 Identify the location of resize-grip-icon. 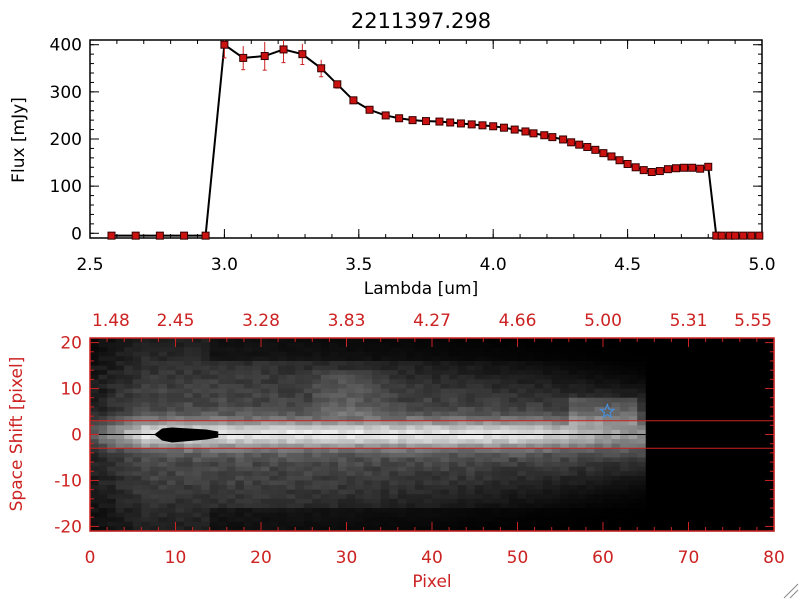
(791, 591).